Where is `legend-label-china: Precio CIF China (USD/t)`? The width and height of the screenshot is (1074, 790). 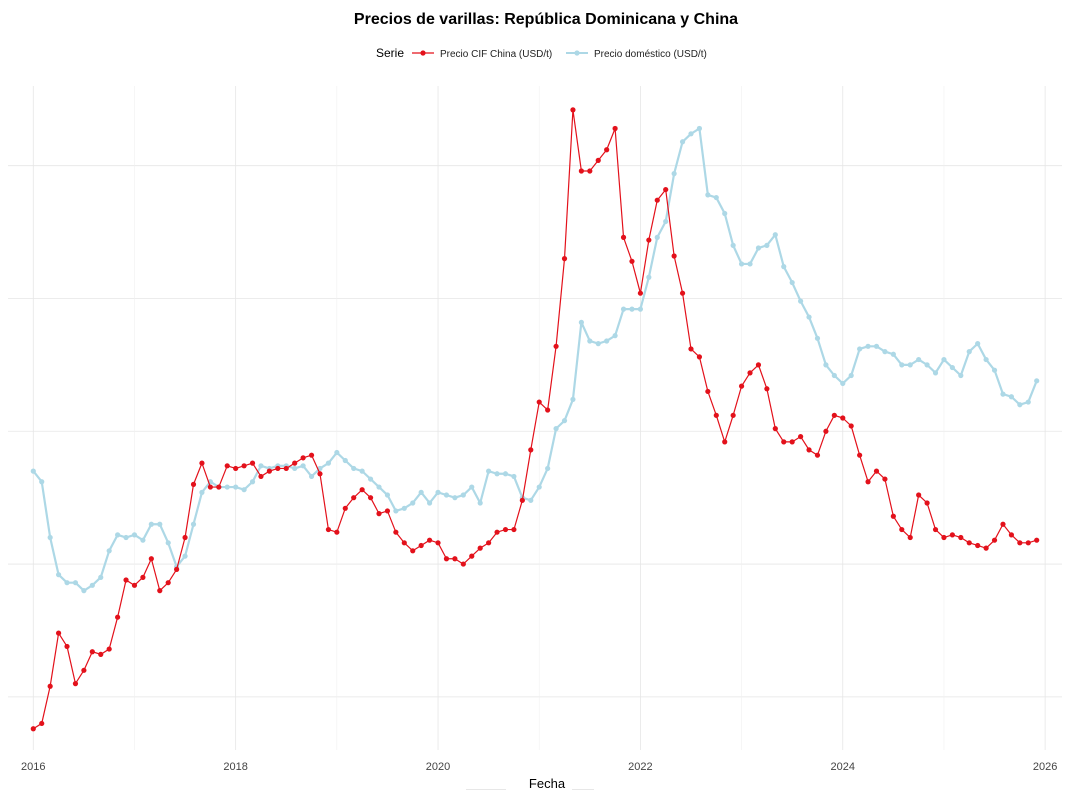 legend-label-china: Precio CIF China (USD/t) is located at coordinates (496, 54).